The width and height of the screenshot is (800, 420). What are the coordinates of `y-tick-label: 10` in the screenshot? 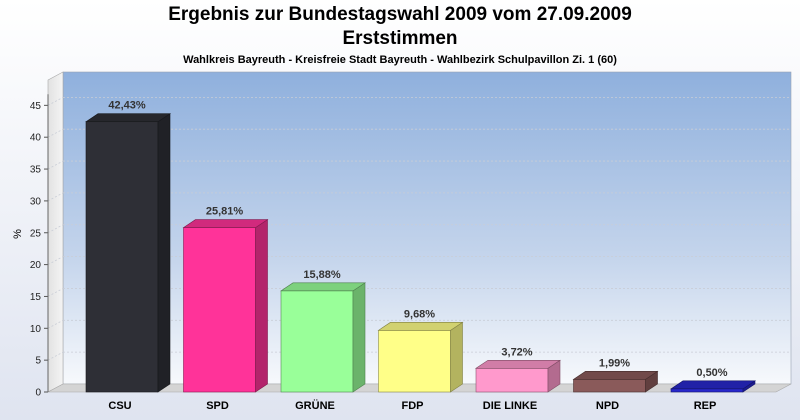 It's located at (36, 329).